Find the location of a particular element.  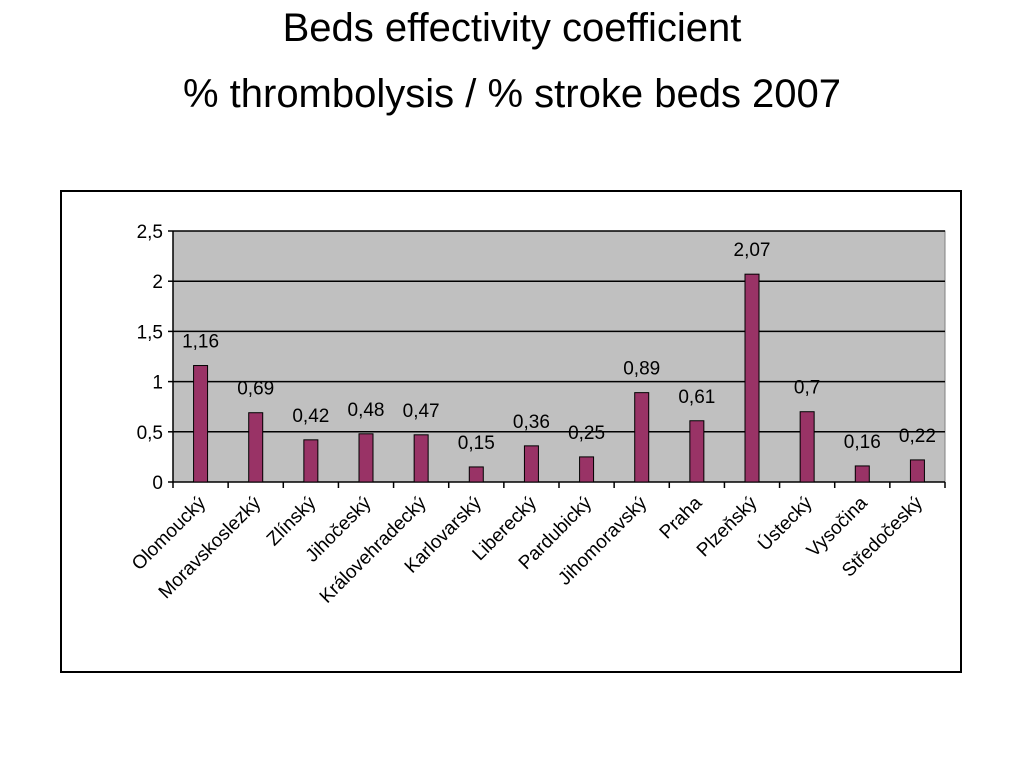

x-tick-label: Praha is located at coordinates (681, 517).